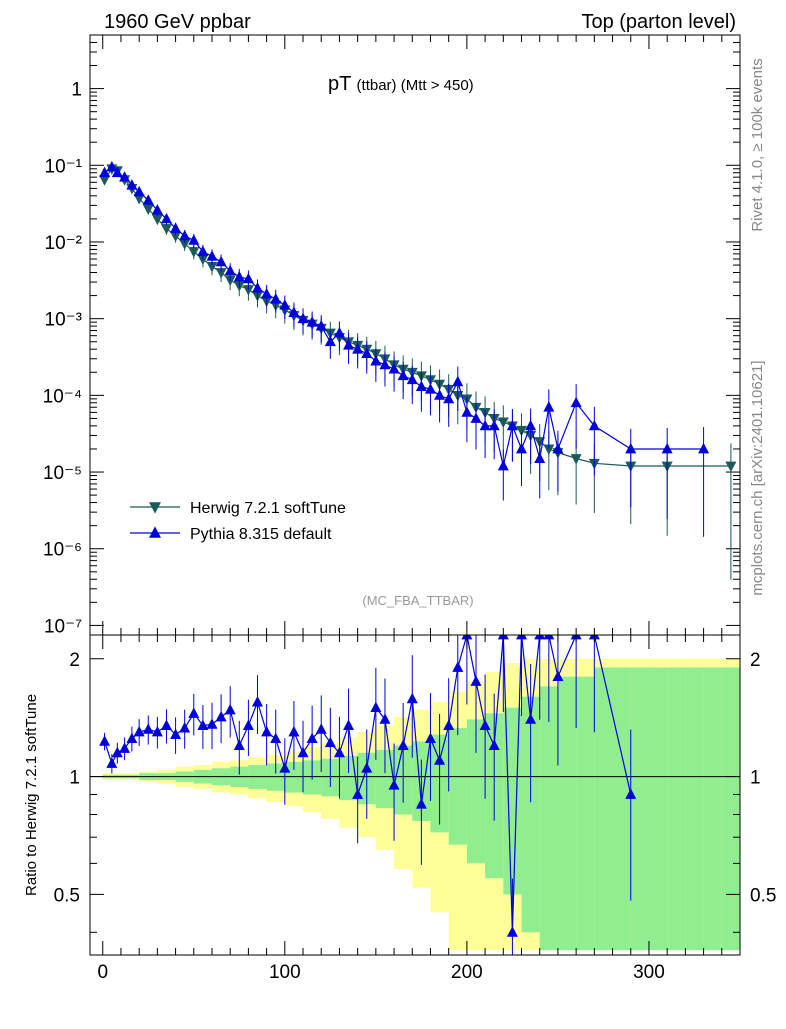 This screenshot has width=786, height=1029. I want to click on ratio-y-tick-label: 1, so click(74, 778).